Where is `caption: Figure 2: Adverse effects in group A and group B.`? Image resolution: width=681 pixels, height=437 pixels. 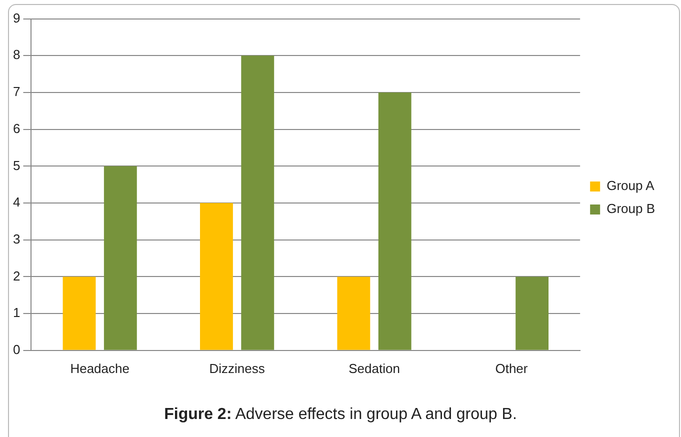
caption: Figure 2: Adverse effects in group A and group B. is located at coordinates (340, 415).